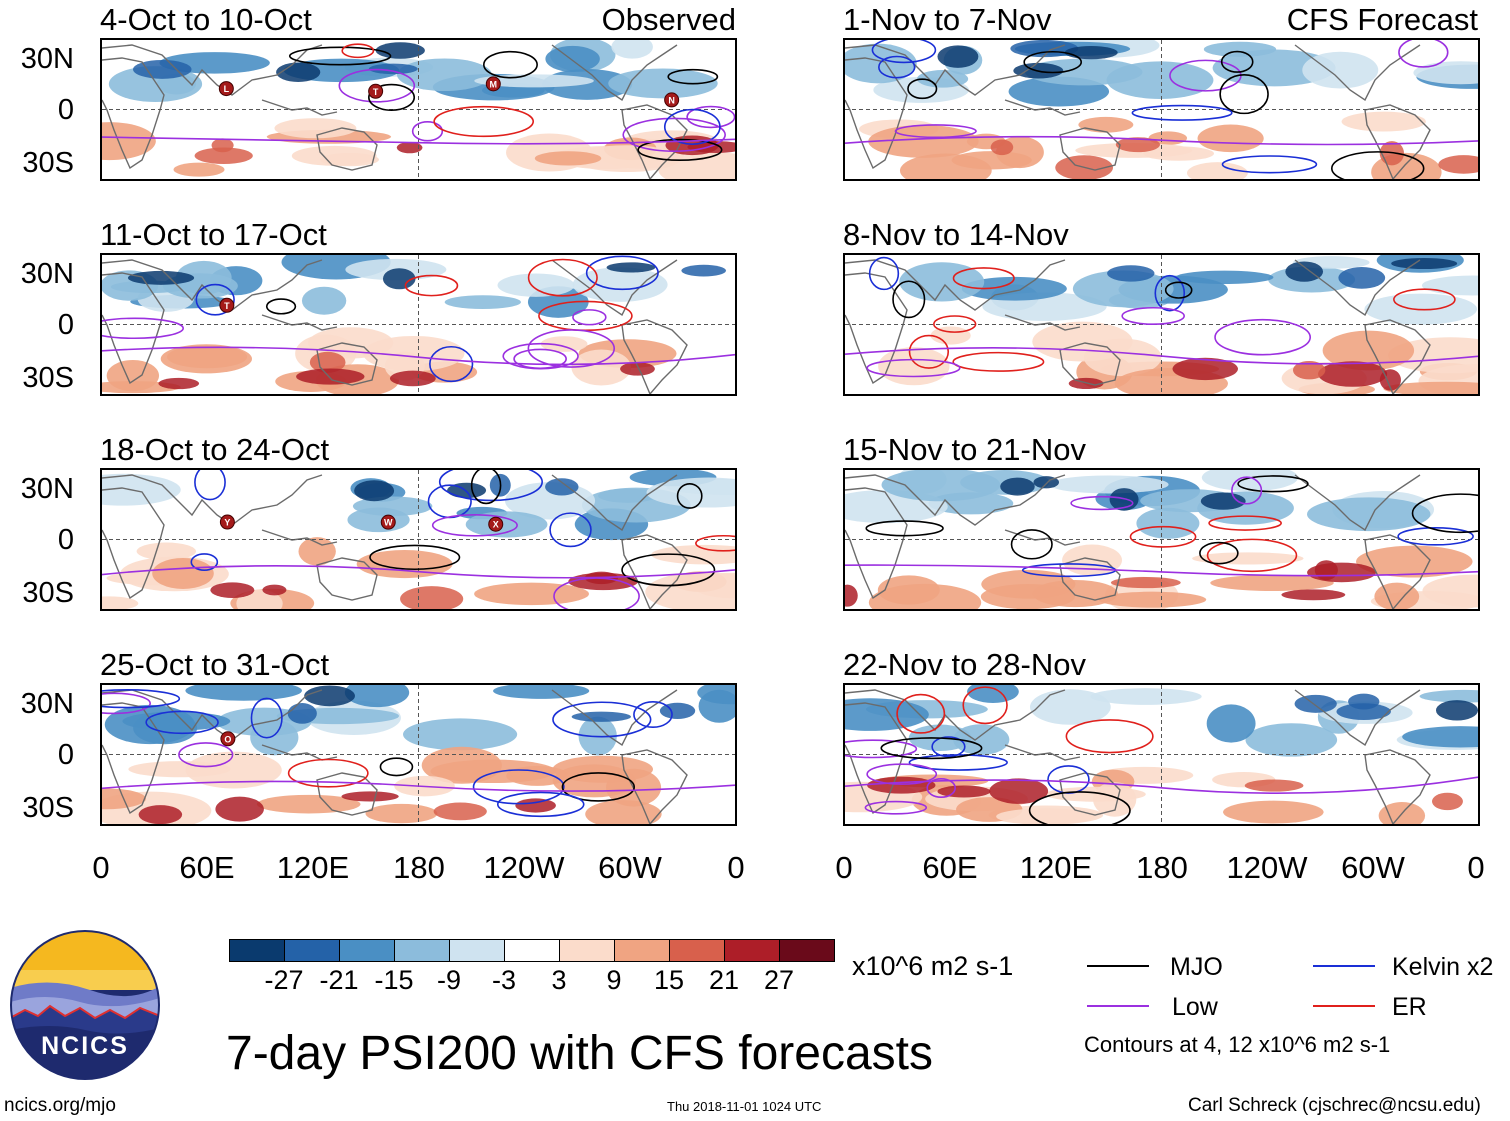  I want to click on legend-low-line, so click(1118, 1006).